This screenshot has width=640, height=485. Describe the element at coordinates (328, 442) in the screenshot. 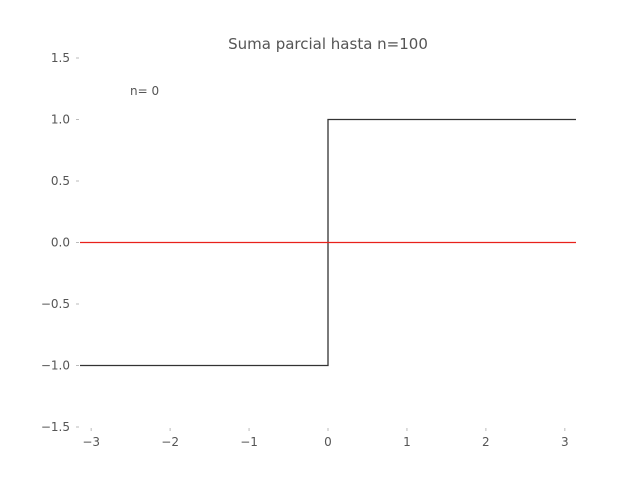

I see `x-tick-label: 0` at that location.